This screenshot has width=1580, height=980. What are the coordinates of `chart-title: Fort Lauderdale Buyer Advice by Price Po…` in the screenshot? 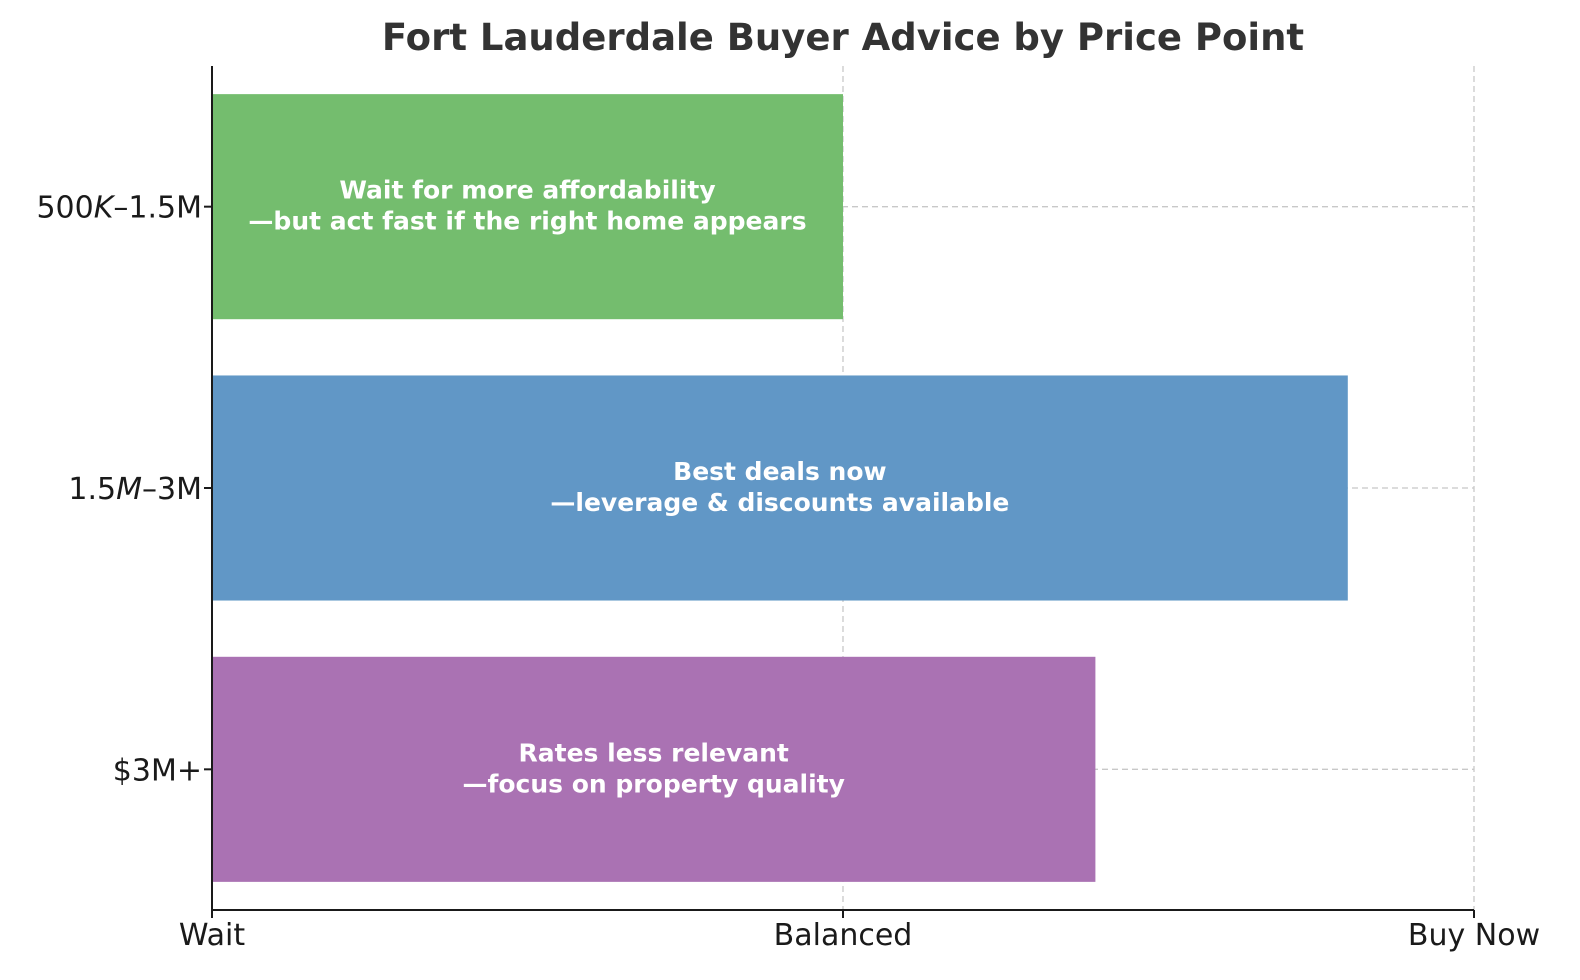 It's located at (843, 37).